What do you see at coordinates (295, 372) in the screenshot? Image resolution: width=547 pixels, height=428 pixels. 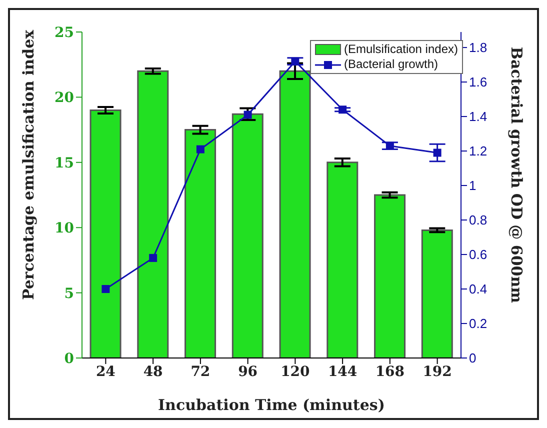 I see `x-tick-label: 120` at bounding box center [295, 372].